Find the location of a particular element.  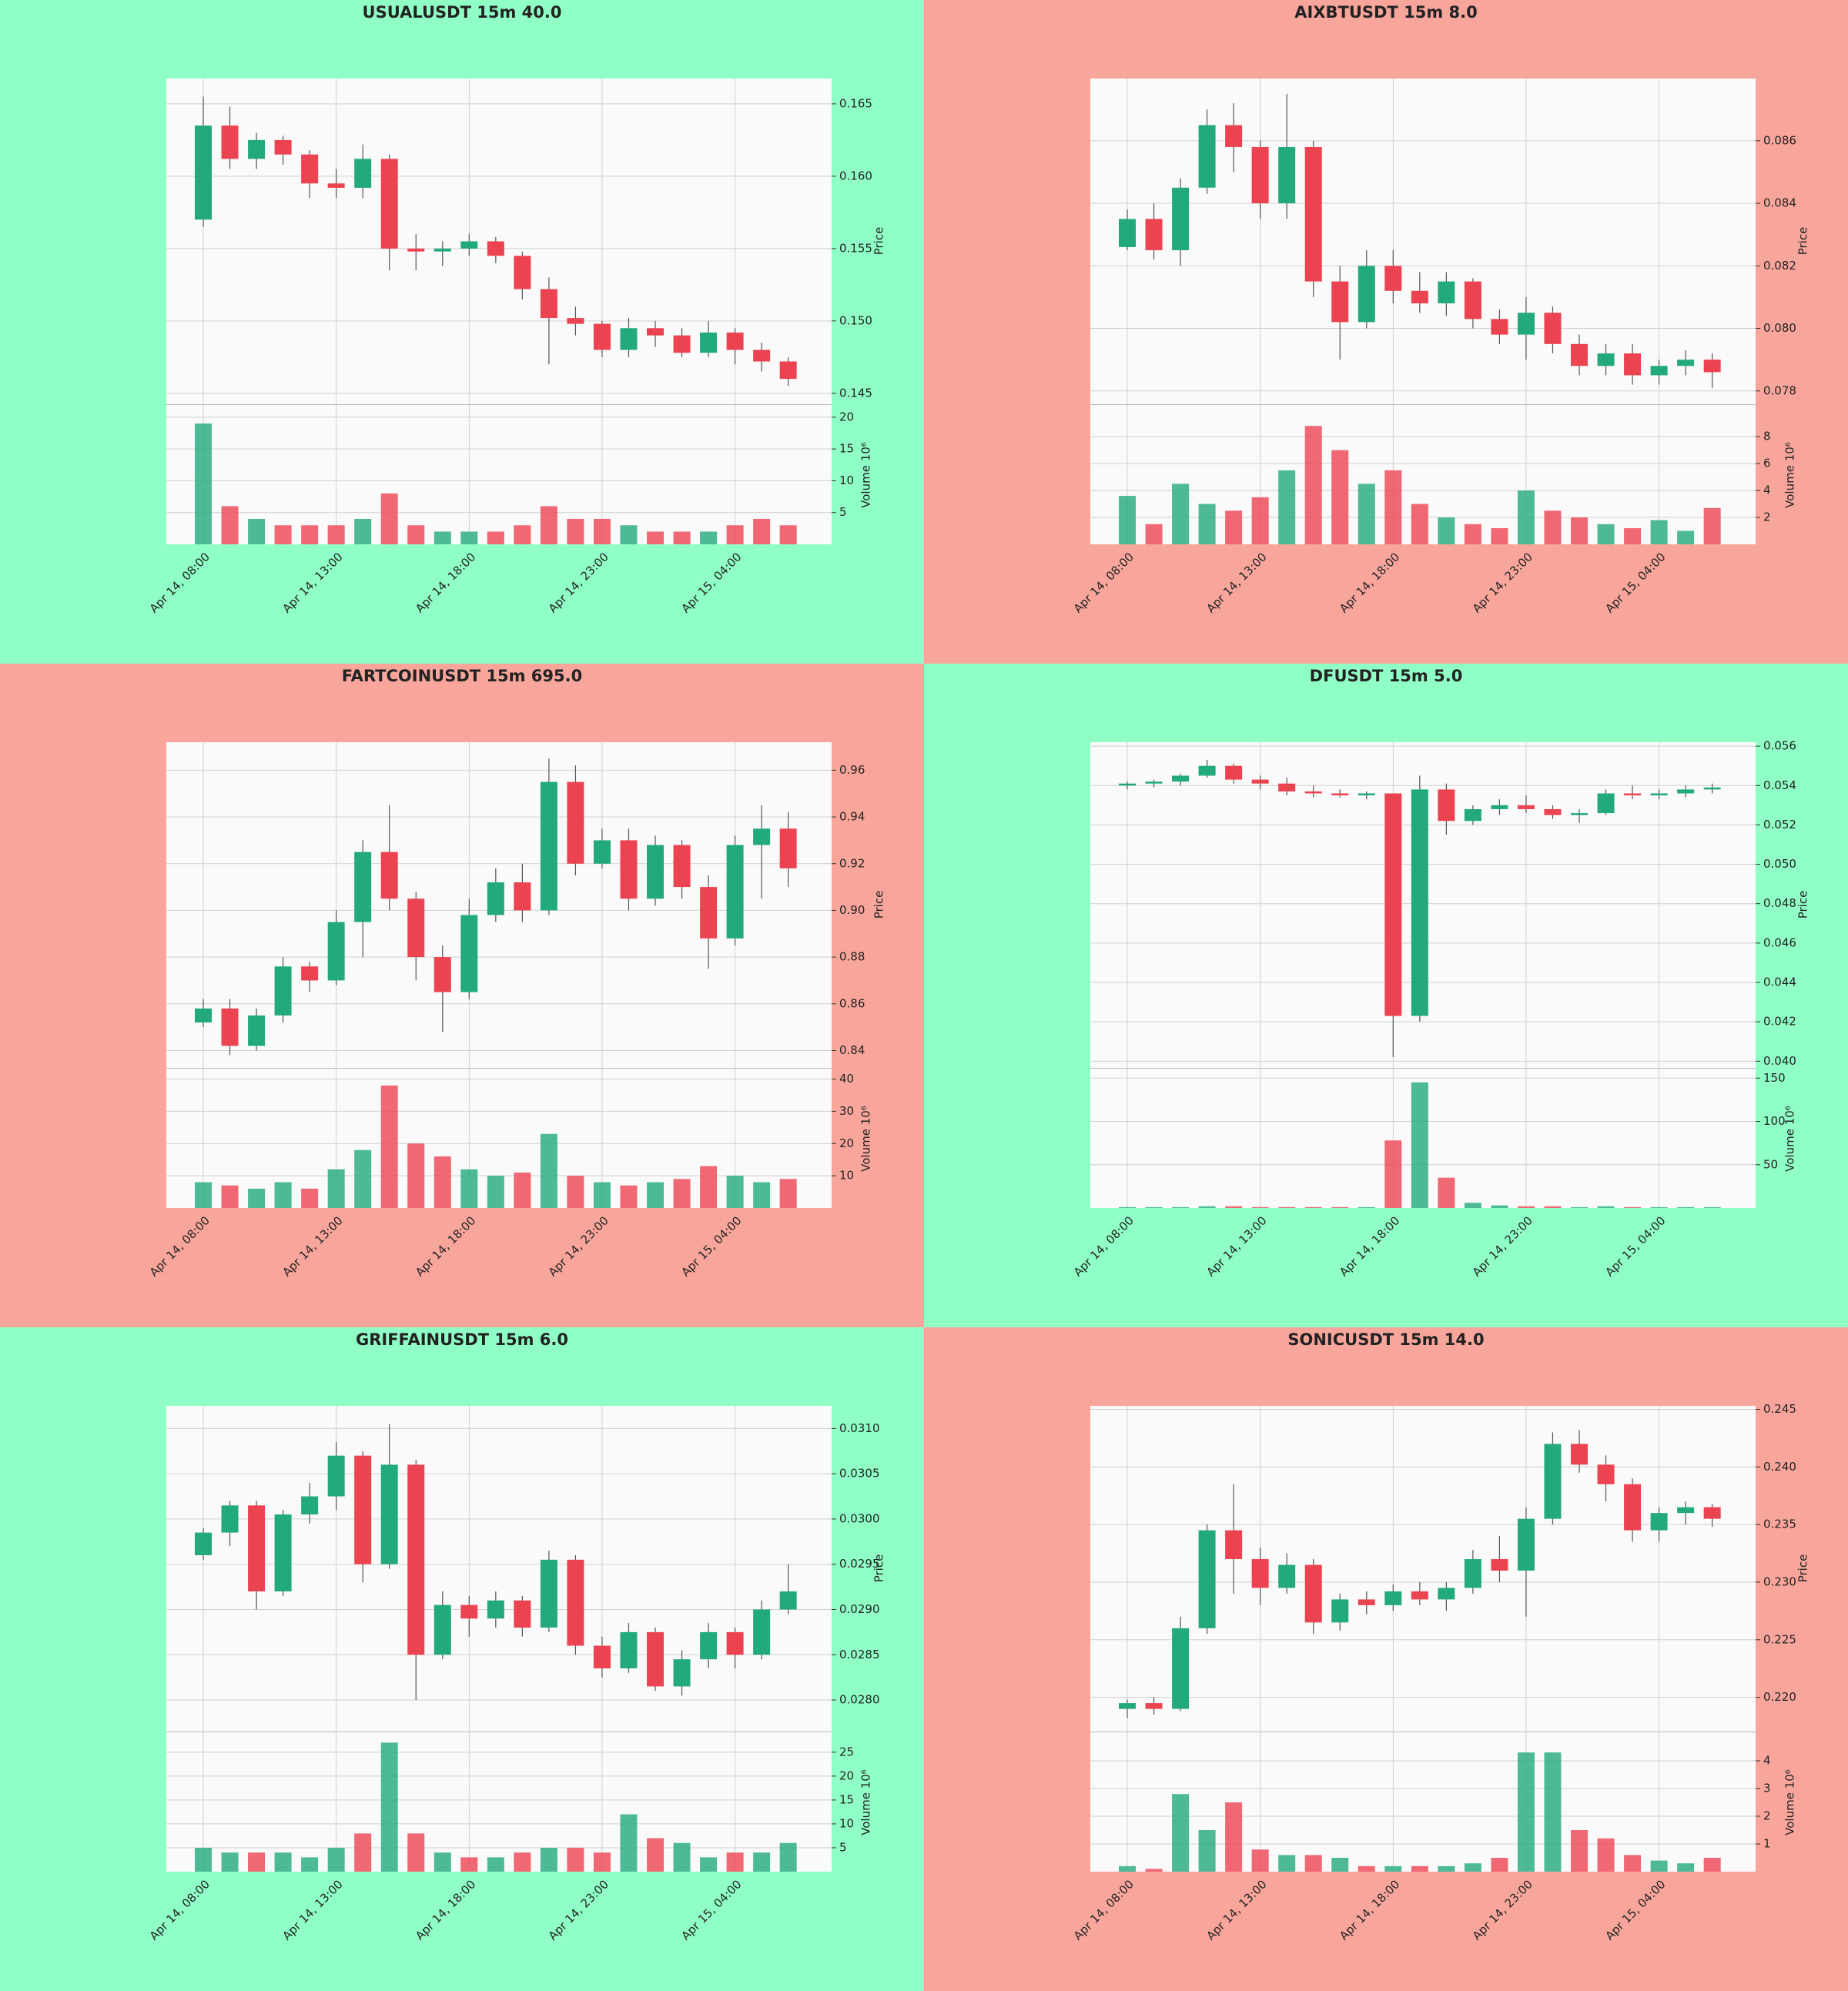

price-tick-label: 0.0310 is located at coordinates (859, 1428).